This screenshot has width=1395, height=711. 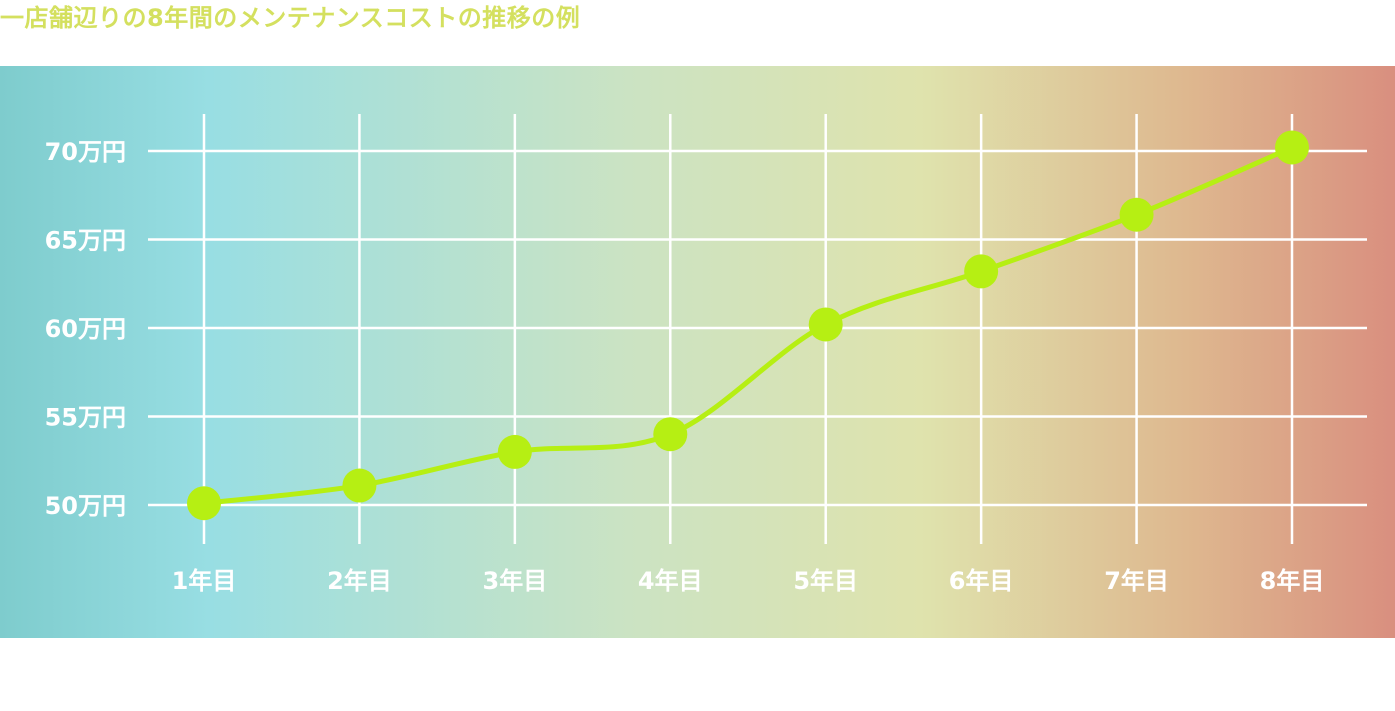 I want to click on x-tick-label: 4年目, so click(x=670, y=581).